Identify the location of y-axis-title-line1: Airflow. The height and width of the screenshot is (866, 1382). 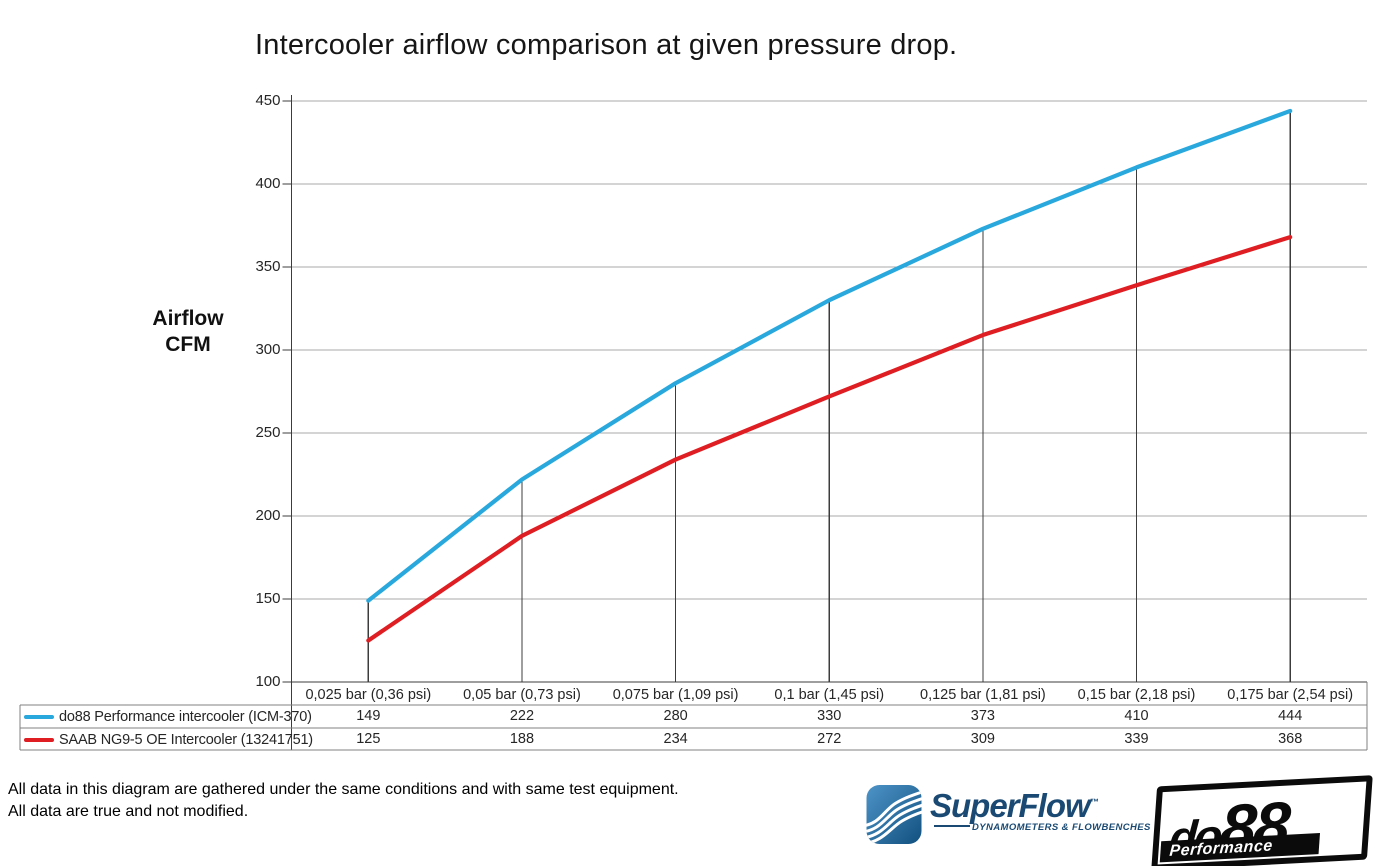
(188, 318).